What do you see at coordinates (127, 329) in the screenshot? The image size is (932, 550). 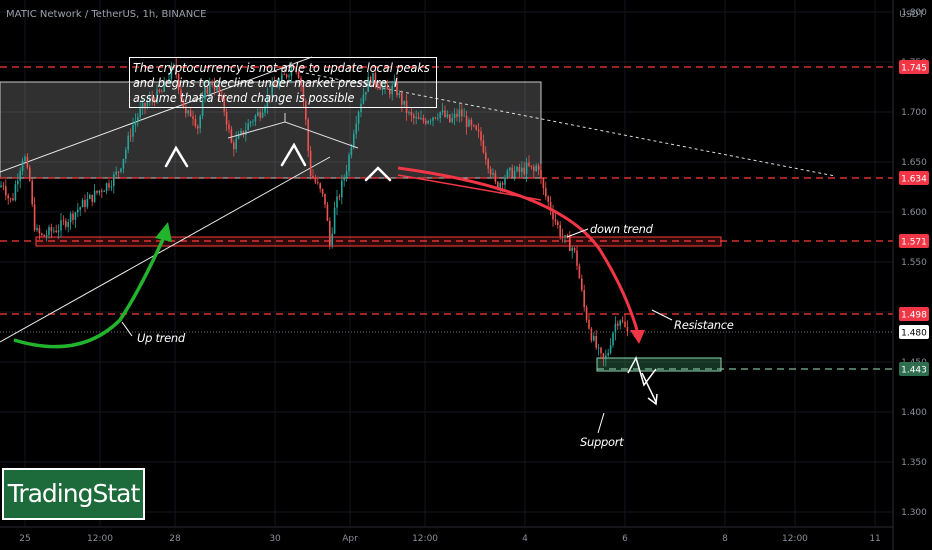 I see `up-trend-pointer` at bounding box center [127, 329].